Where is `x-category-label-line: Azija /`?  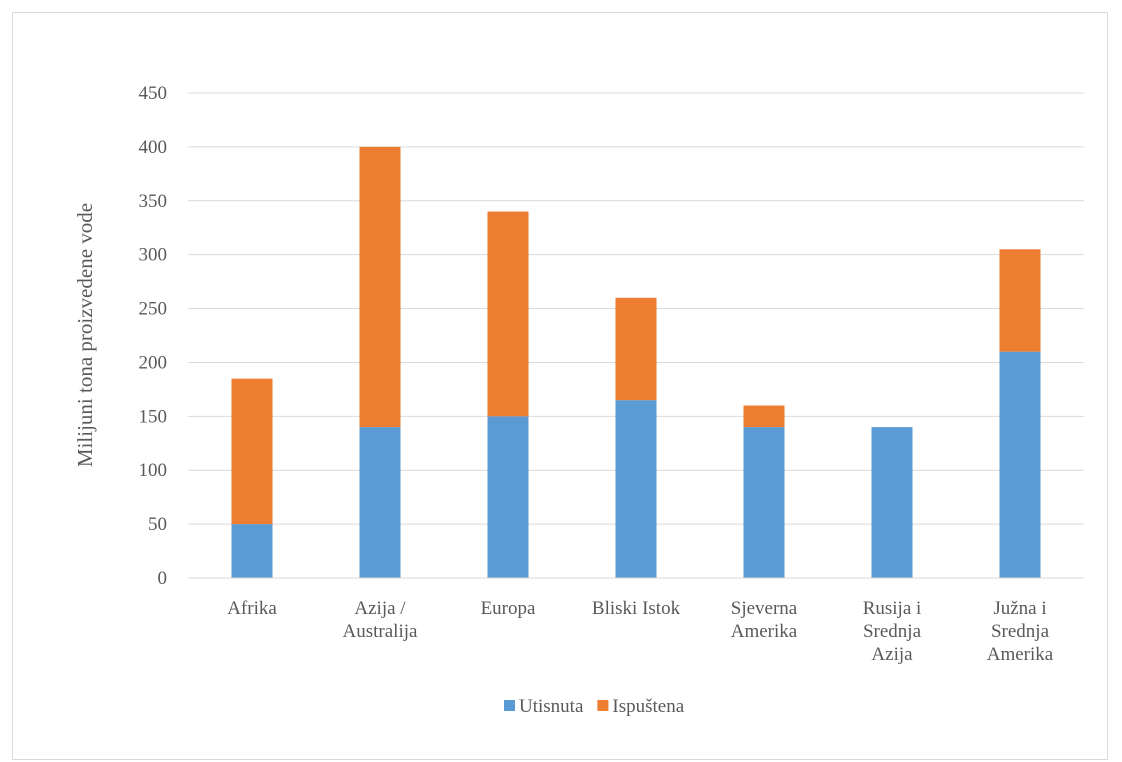 x-category-label-line: Azija / is located at coordinates (380, 608).